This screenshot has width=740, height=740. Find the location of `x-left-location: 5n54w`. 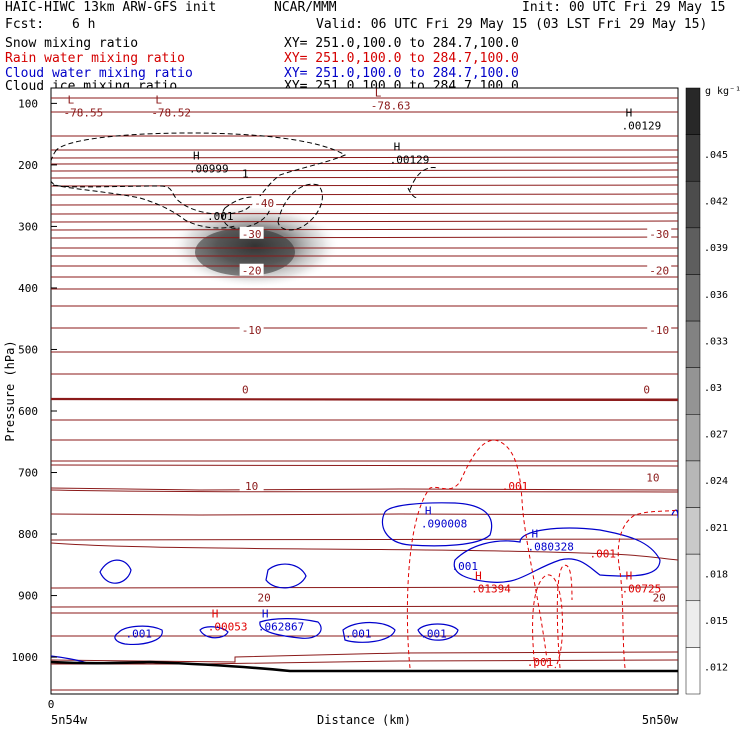

x-left-location: 5n54w is located at coordinates (69, 720).